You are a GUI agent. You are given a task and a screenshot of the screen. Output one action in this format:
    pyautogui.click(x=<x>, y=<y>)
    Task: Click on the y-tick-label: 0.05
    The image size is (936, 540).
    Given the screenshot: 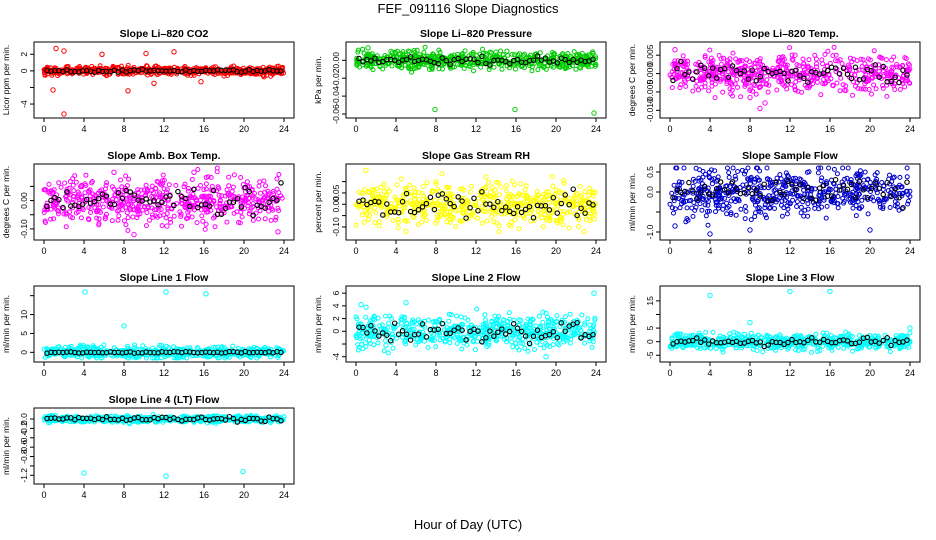 What is the action you would take?
    pyautogui.click(x=336, y=192)
    